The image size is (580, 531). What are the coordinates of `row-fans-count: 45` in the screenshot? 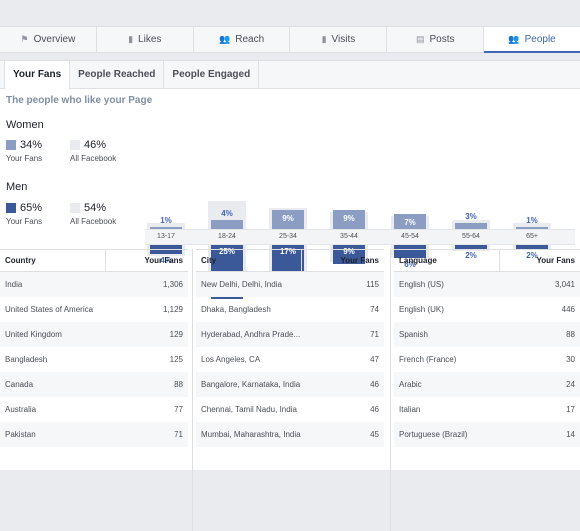 It's located at (374, 434).